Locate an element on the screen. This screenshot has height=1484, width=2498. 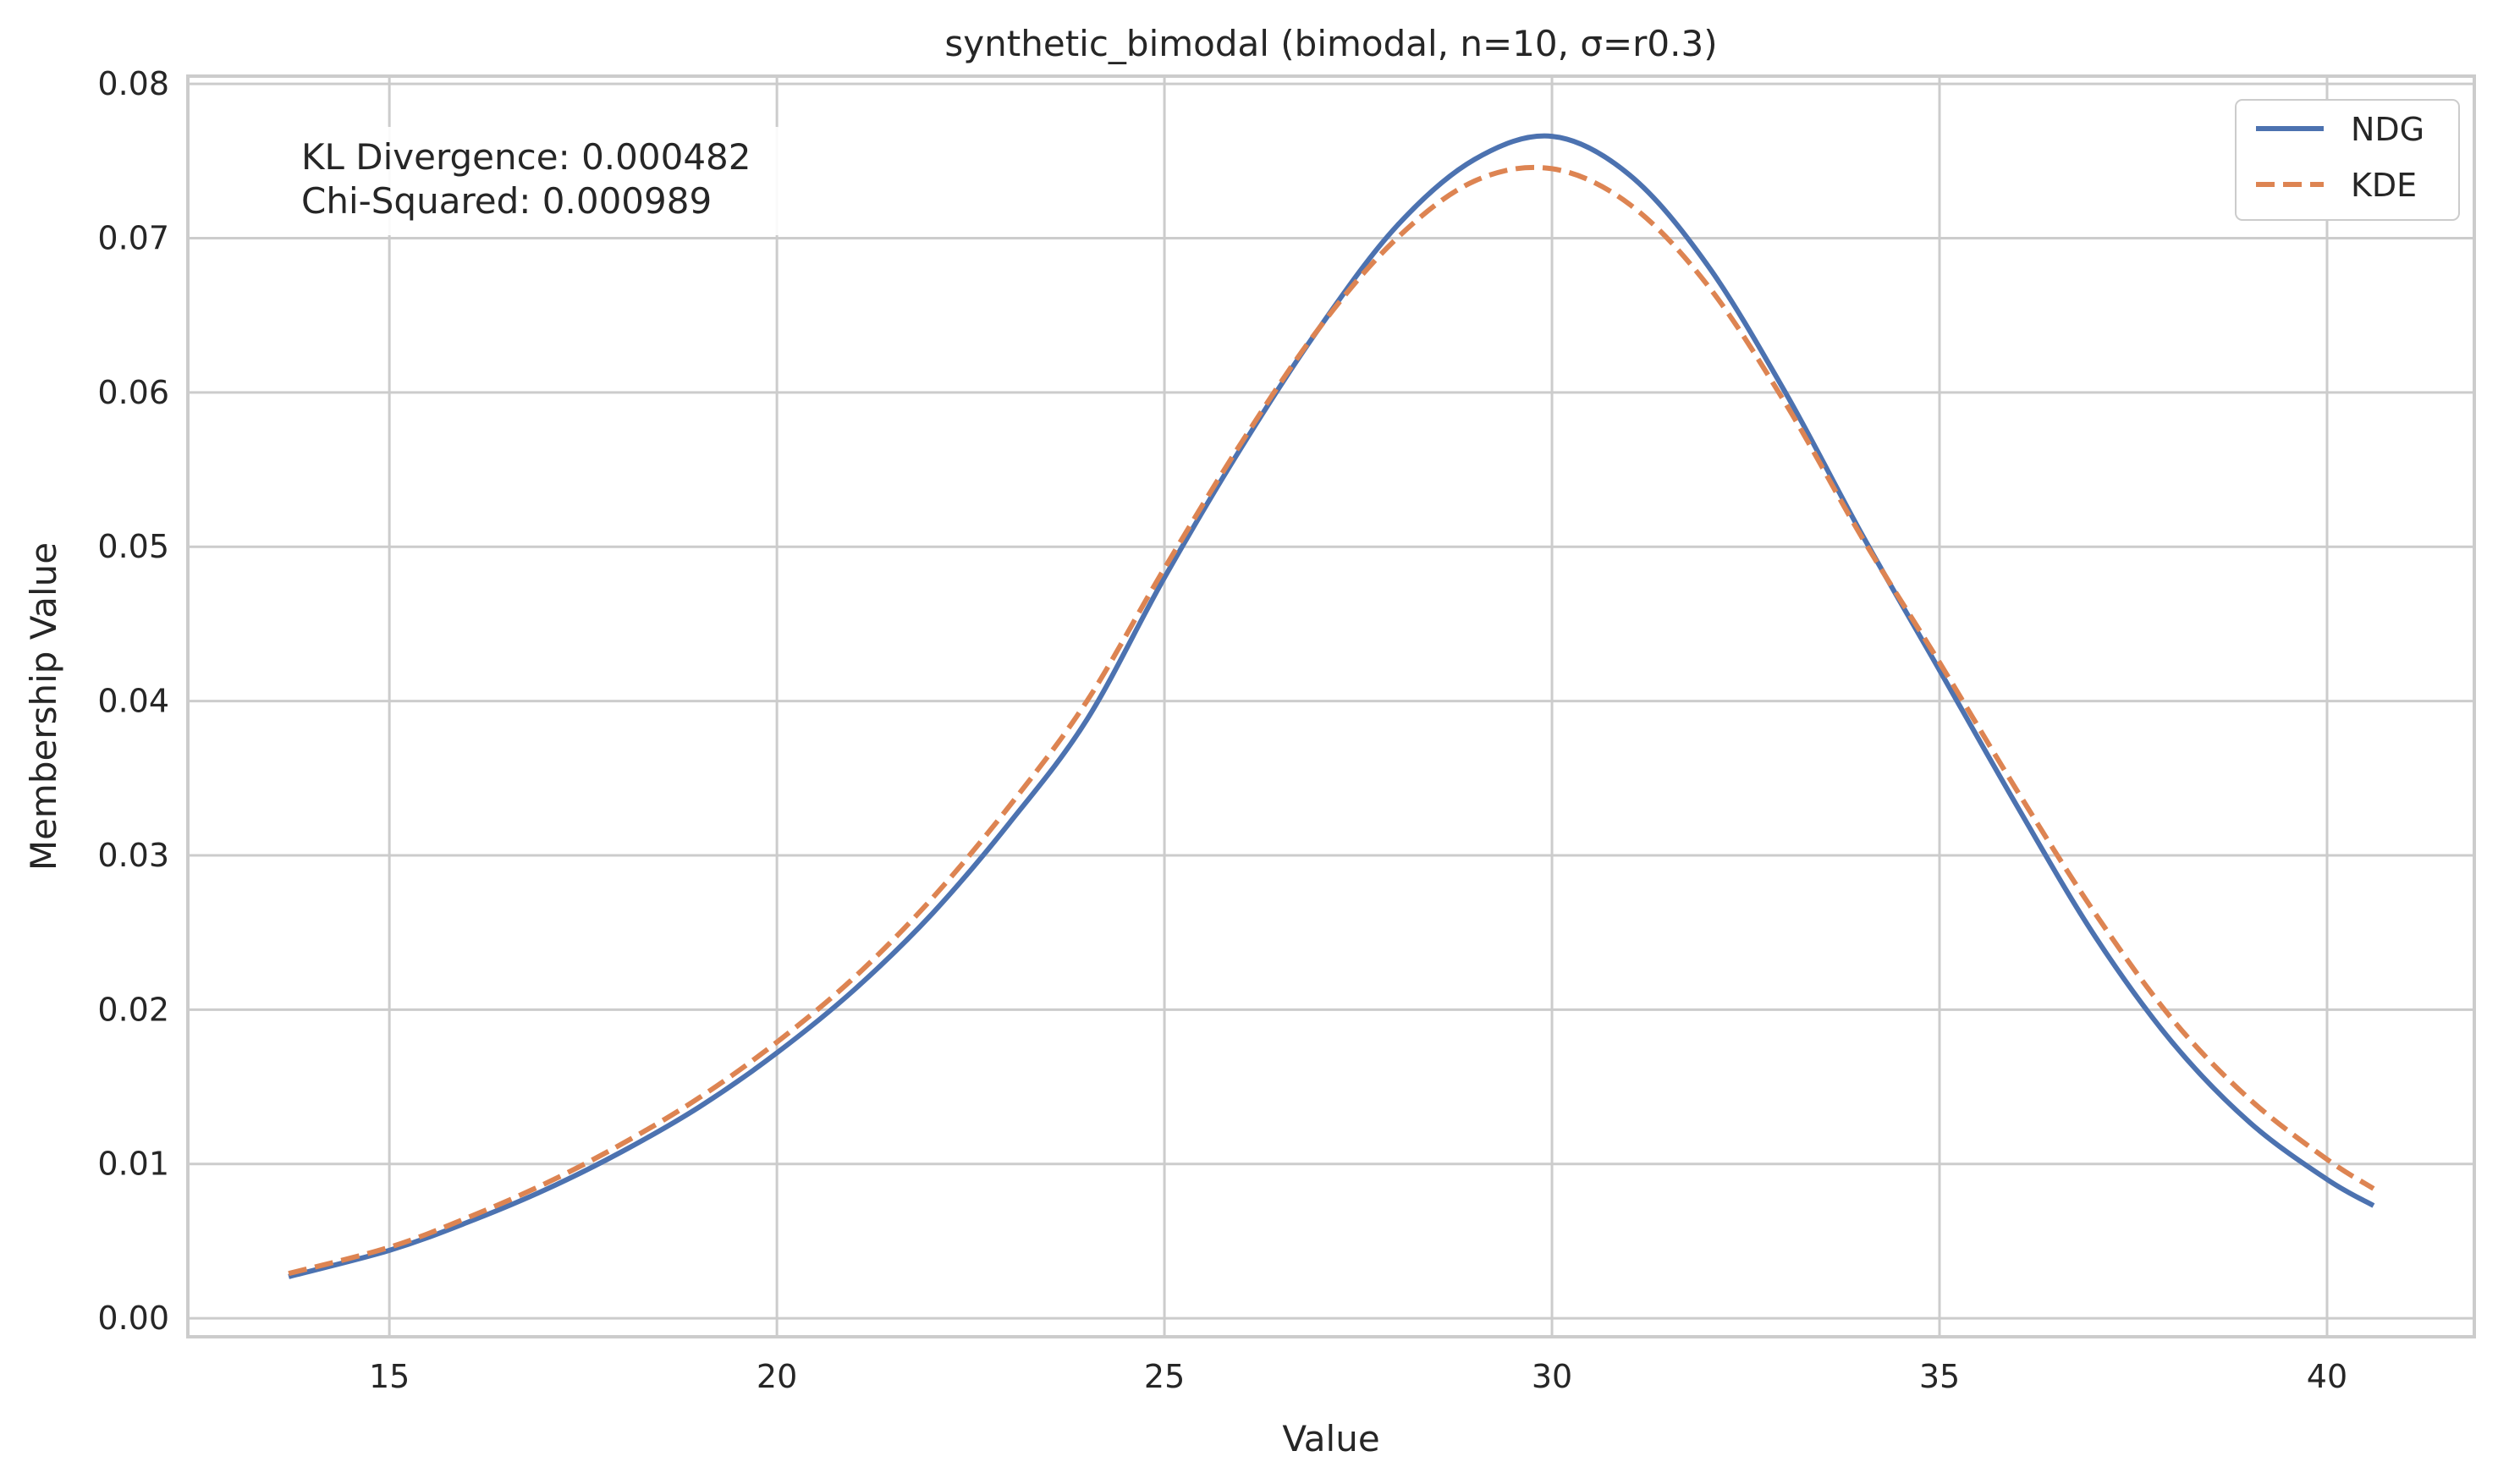
legend-label-ndg: NDG is located at coordinates (2387, 129).